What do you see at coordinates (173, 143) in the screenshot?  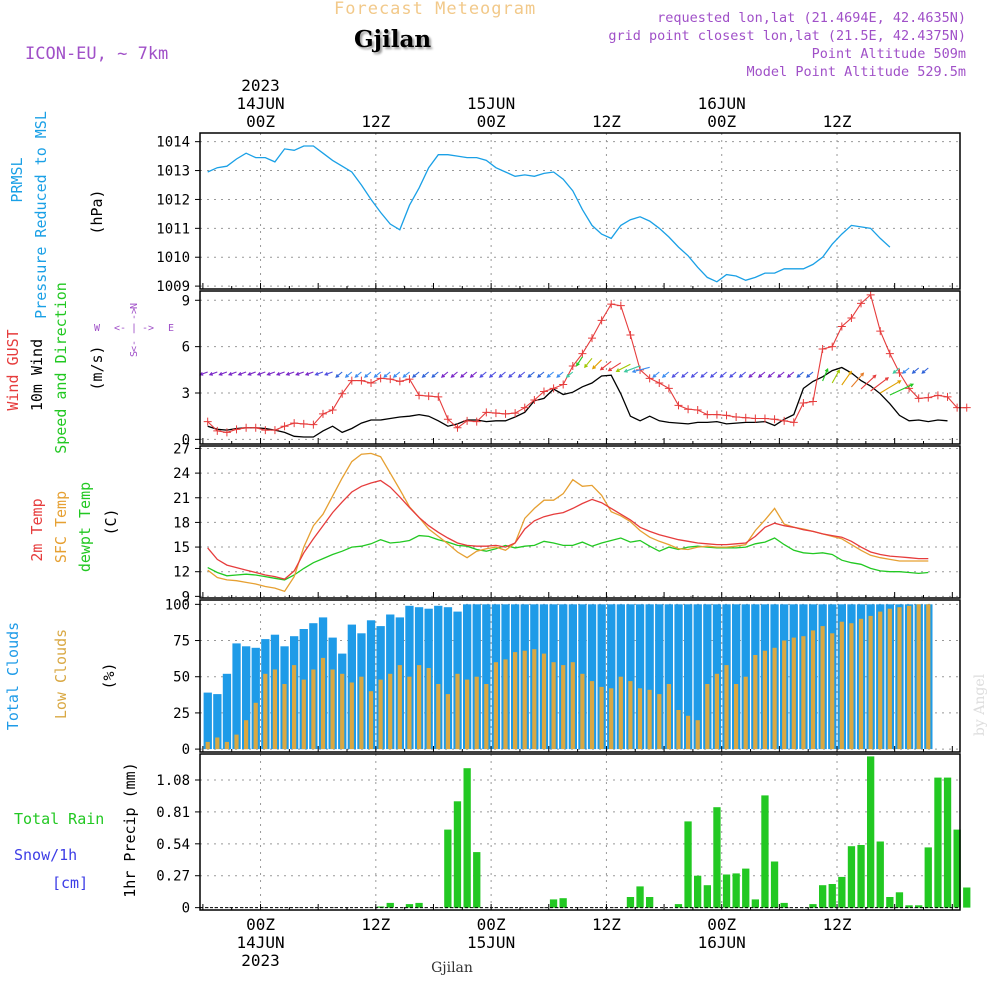 I see `y-tick-label: 1014` at bounding box center [173, 143].